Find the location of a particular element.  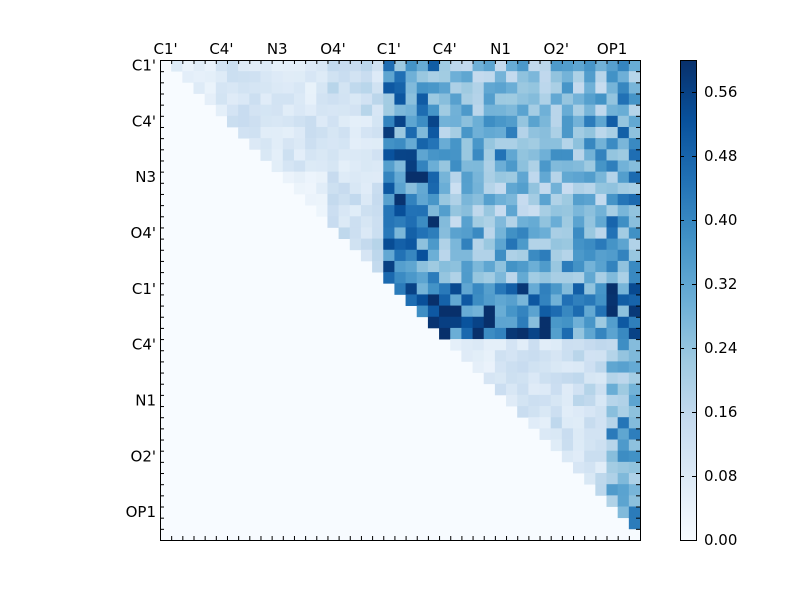

y-tick-label: O2' is located at coordinates (143, 456).